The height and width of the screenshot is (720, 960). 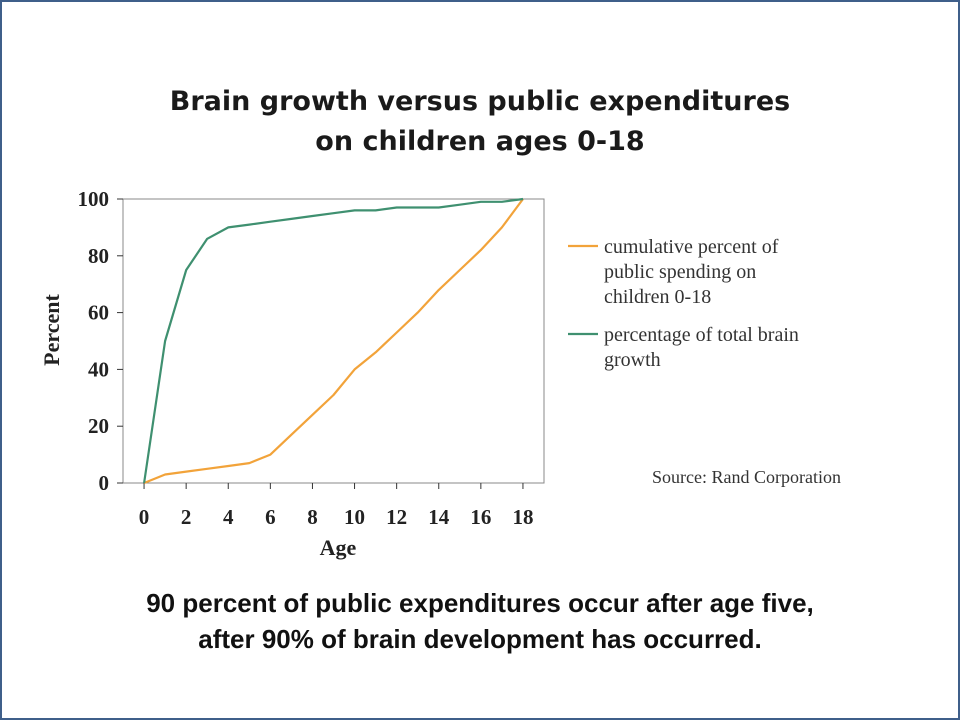 What do you see at coordinates (94, 199) in the screenshot?
I see `y-tick-label: 100` at bounding box center [94, 199].